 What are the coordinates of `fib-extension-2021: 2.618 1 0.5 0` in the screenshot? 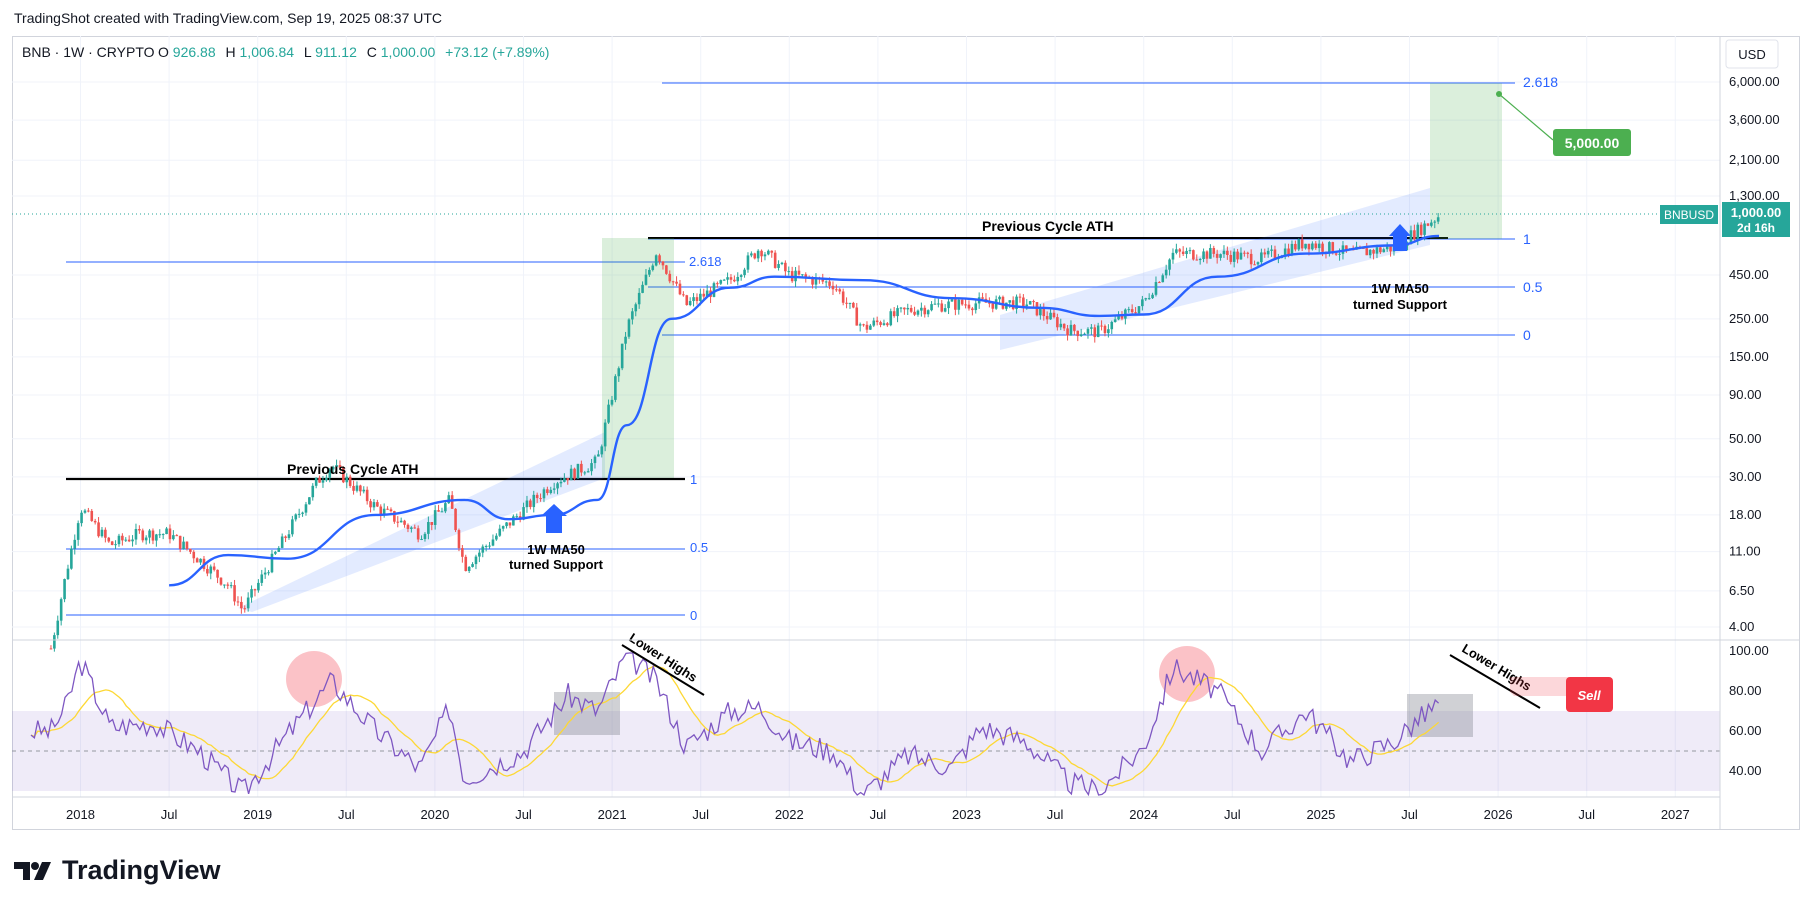 It's located at (1103, 208).